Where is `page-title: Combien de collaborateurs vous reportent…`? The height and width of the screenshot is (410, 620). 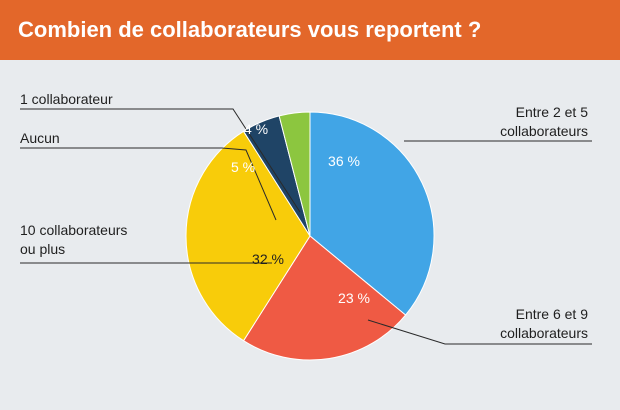
page-title: Combien de collaborateurs vous reportent… is located at coordinates (250, 29).